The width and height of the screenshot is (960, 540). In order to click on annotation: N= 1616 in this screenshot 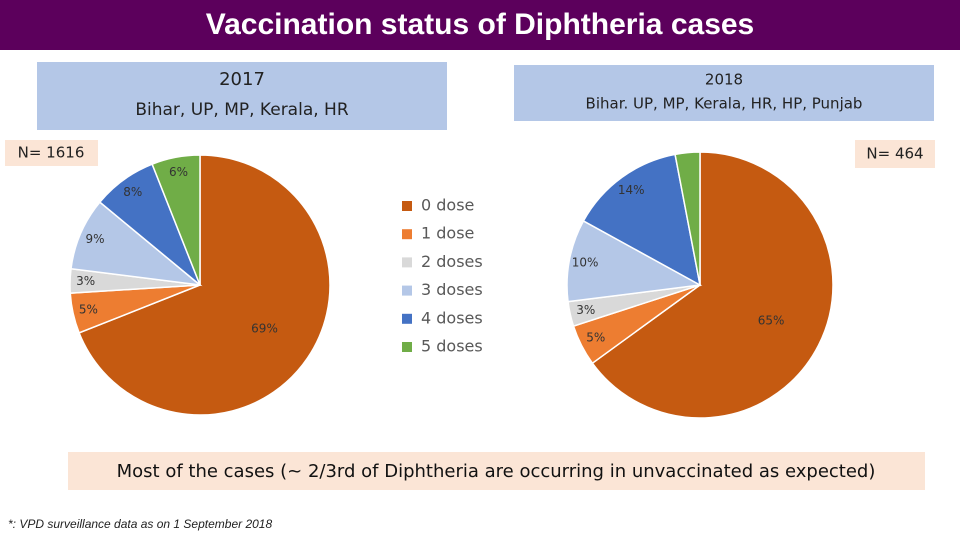, I will do `click(51, 153)`.